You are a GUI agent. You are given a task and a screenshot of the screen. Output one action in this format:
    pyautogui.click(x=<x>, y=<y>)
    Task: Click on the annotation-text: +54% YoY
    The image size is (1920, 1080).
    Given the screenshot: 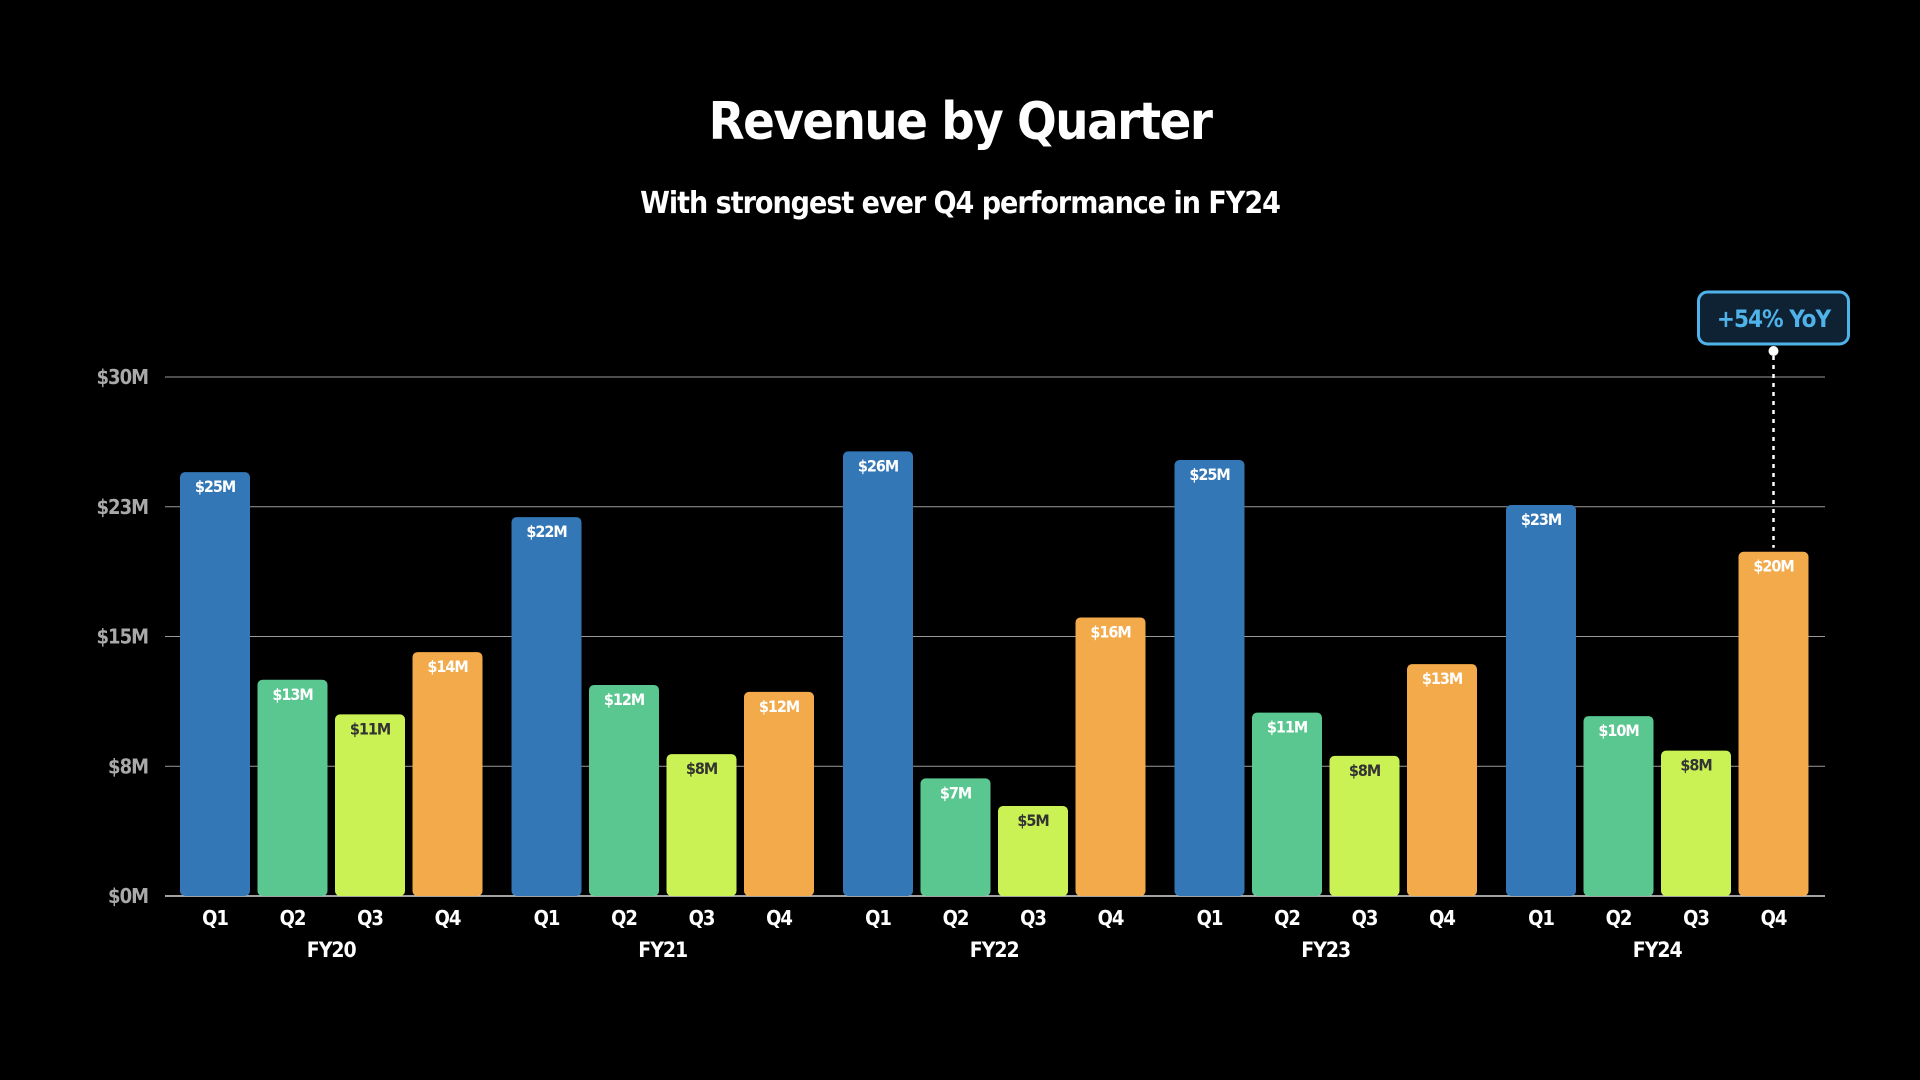 What is the action you would take?
    pyautogui.click(x=1774, y=319)
    